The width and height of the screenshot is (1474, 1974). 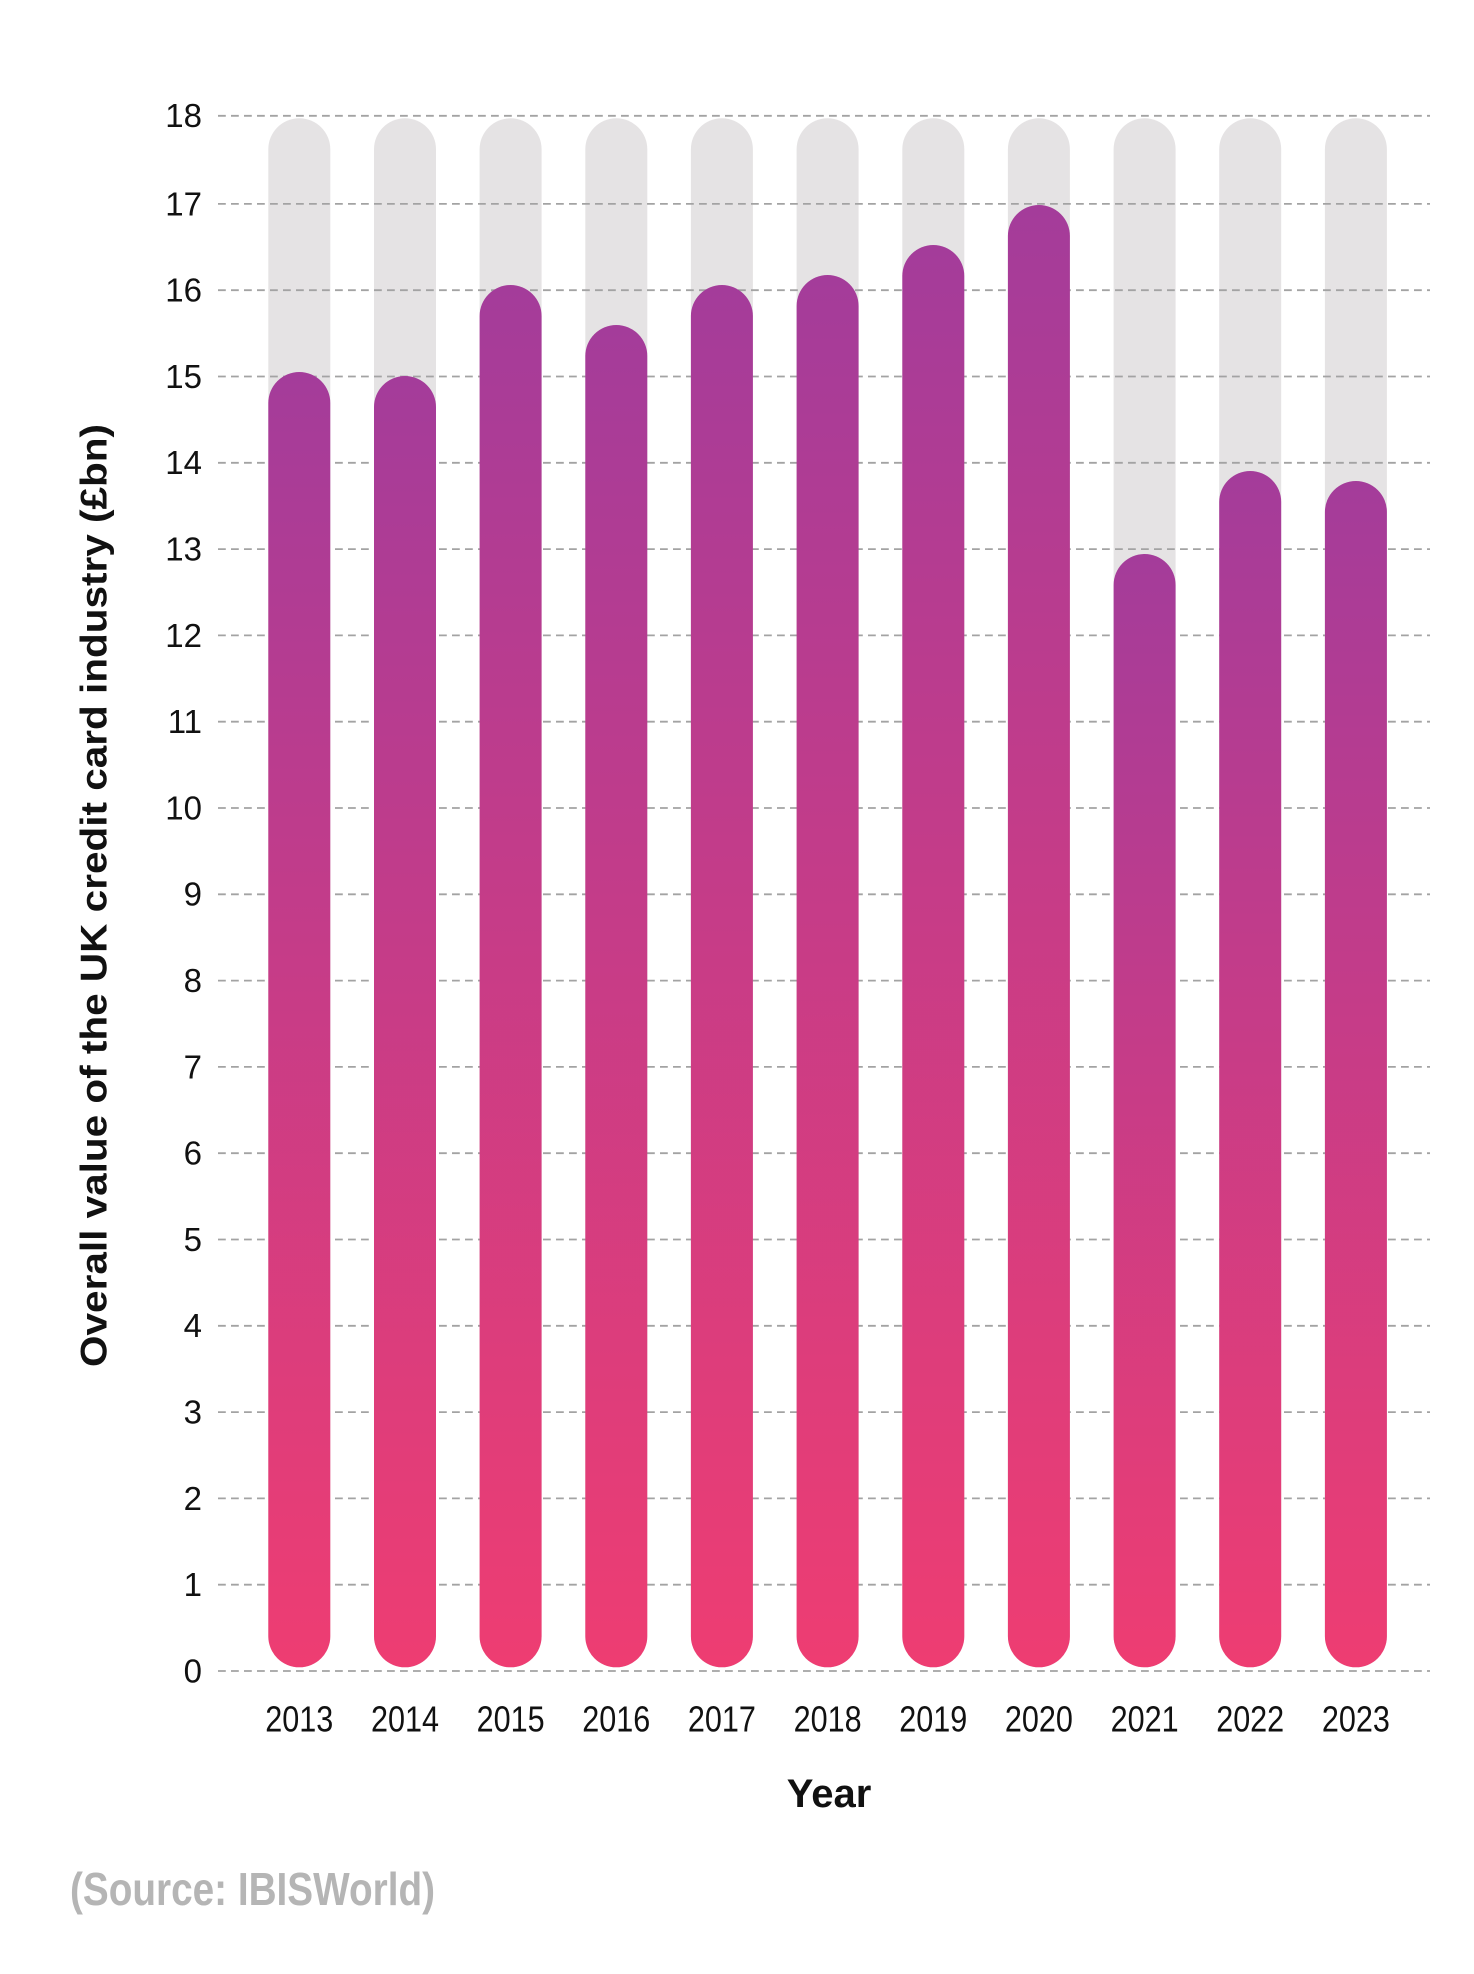 I want to click on svg-text: (Source: IBISWorld), so click(x=252, y=1889).